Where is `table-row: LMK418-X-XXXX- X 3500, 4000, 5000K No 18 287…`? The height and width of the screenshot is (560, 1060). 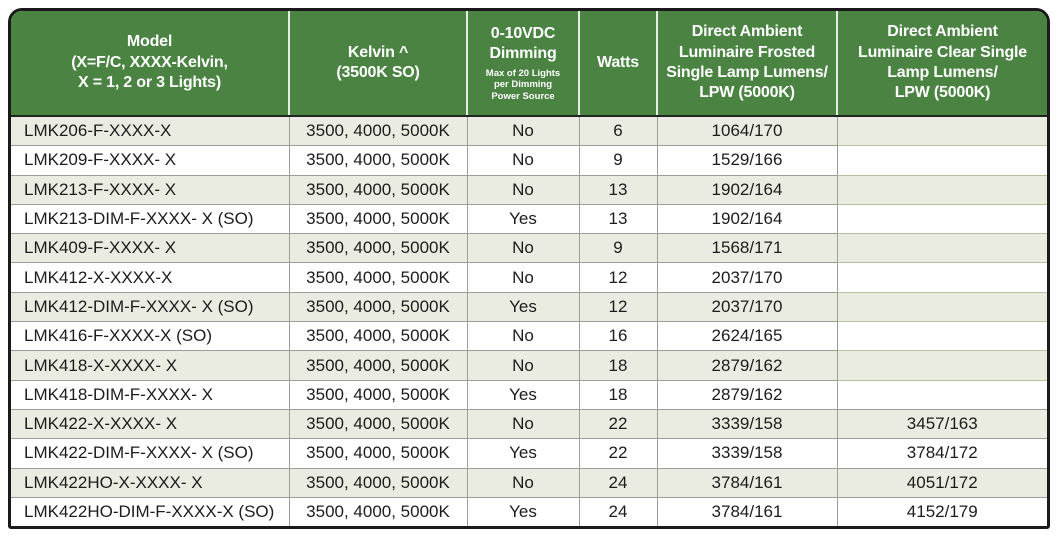 table-row: LMK418-X-XXXX- X 3500, 4000, 5000K No 18 287… is located at coordinates (529, 365).